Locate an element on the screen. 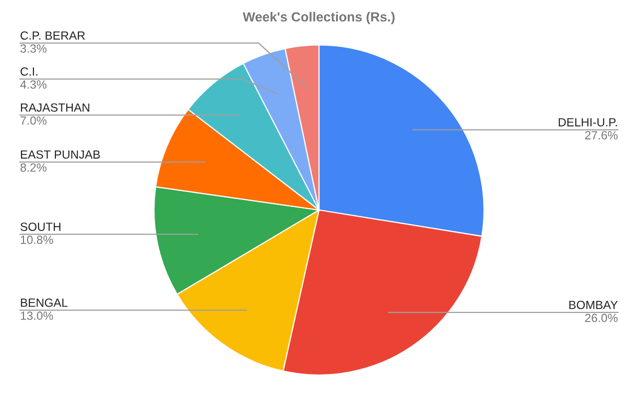  data-label: 8.2% is located at coordinates (33, 167).